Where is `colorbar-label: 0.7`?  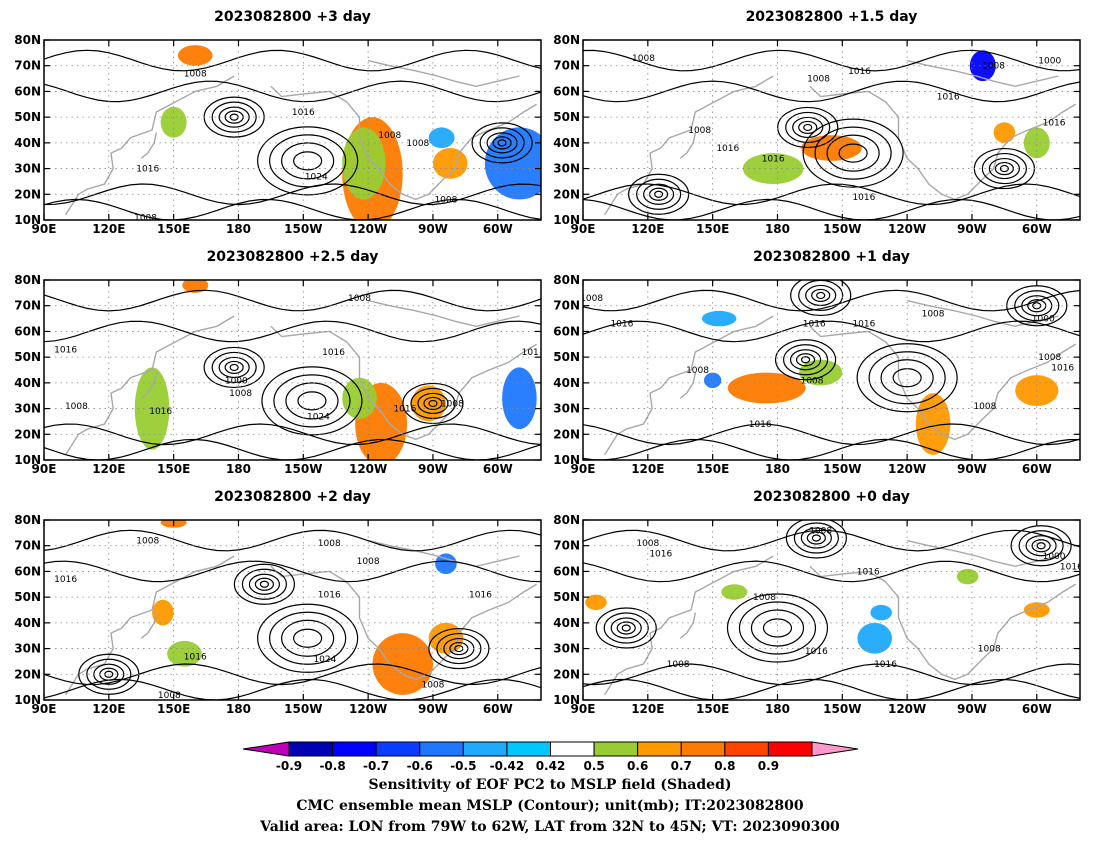
colorbar-label: 0.7 is located at coordinates (681, 766).